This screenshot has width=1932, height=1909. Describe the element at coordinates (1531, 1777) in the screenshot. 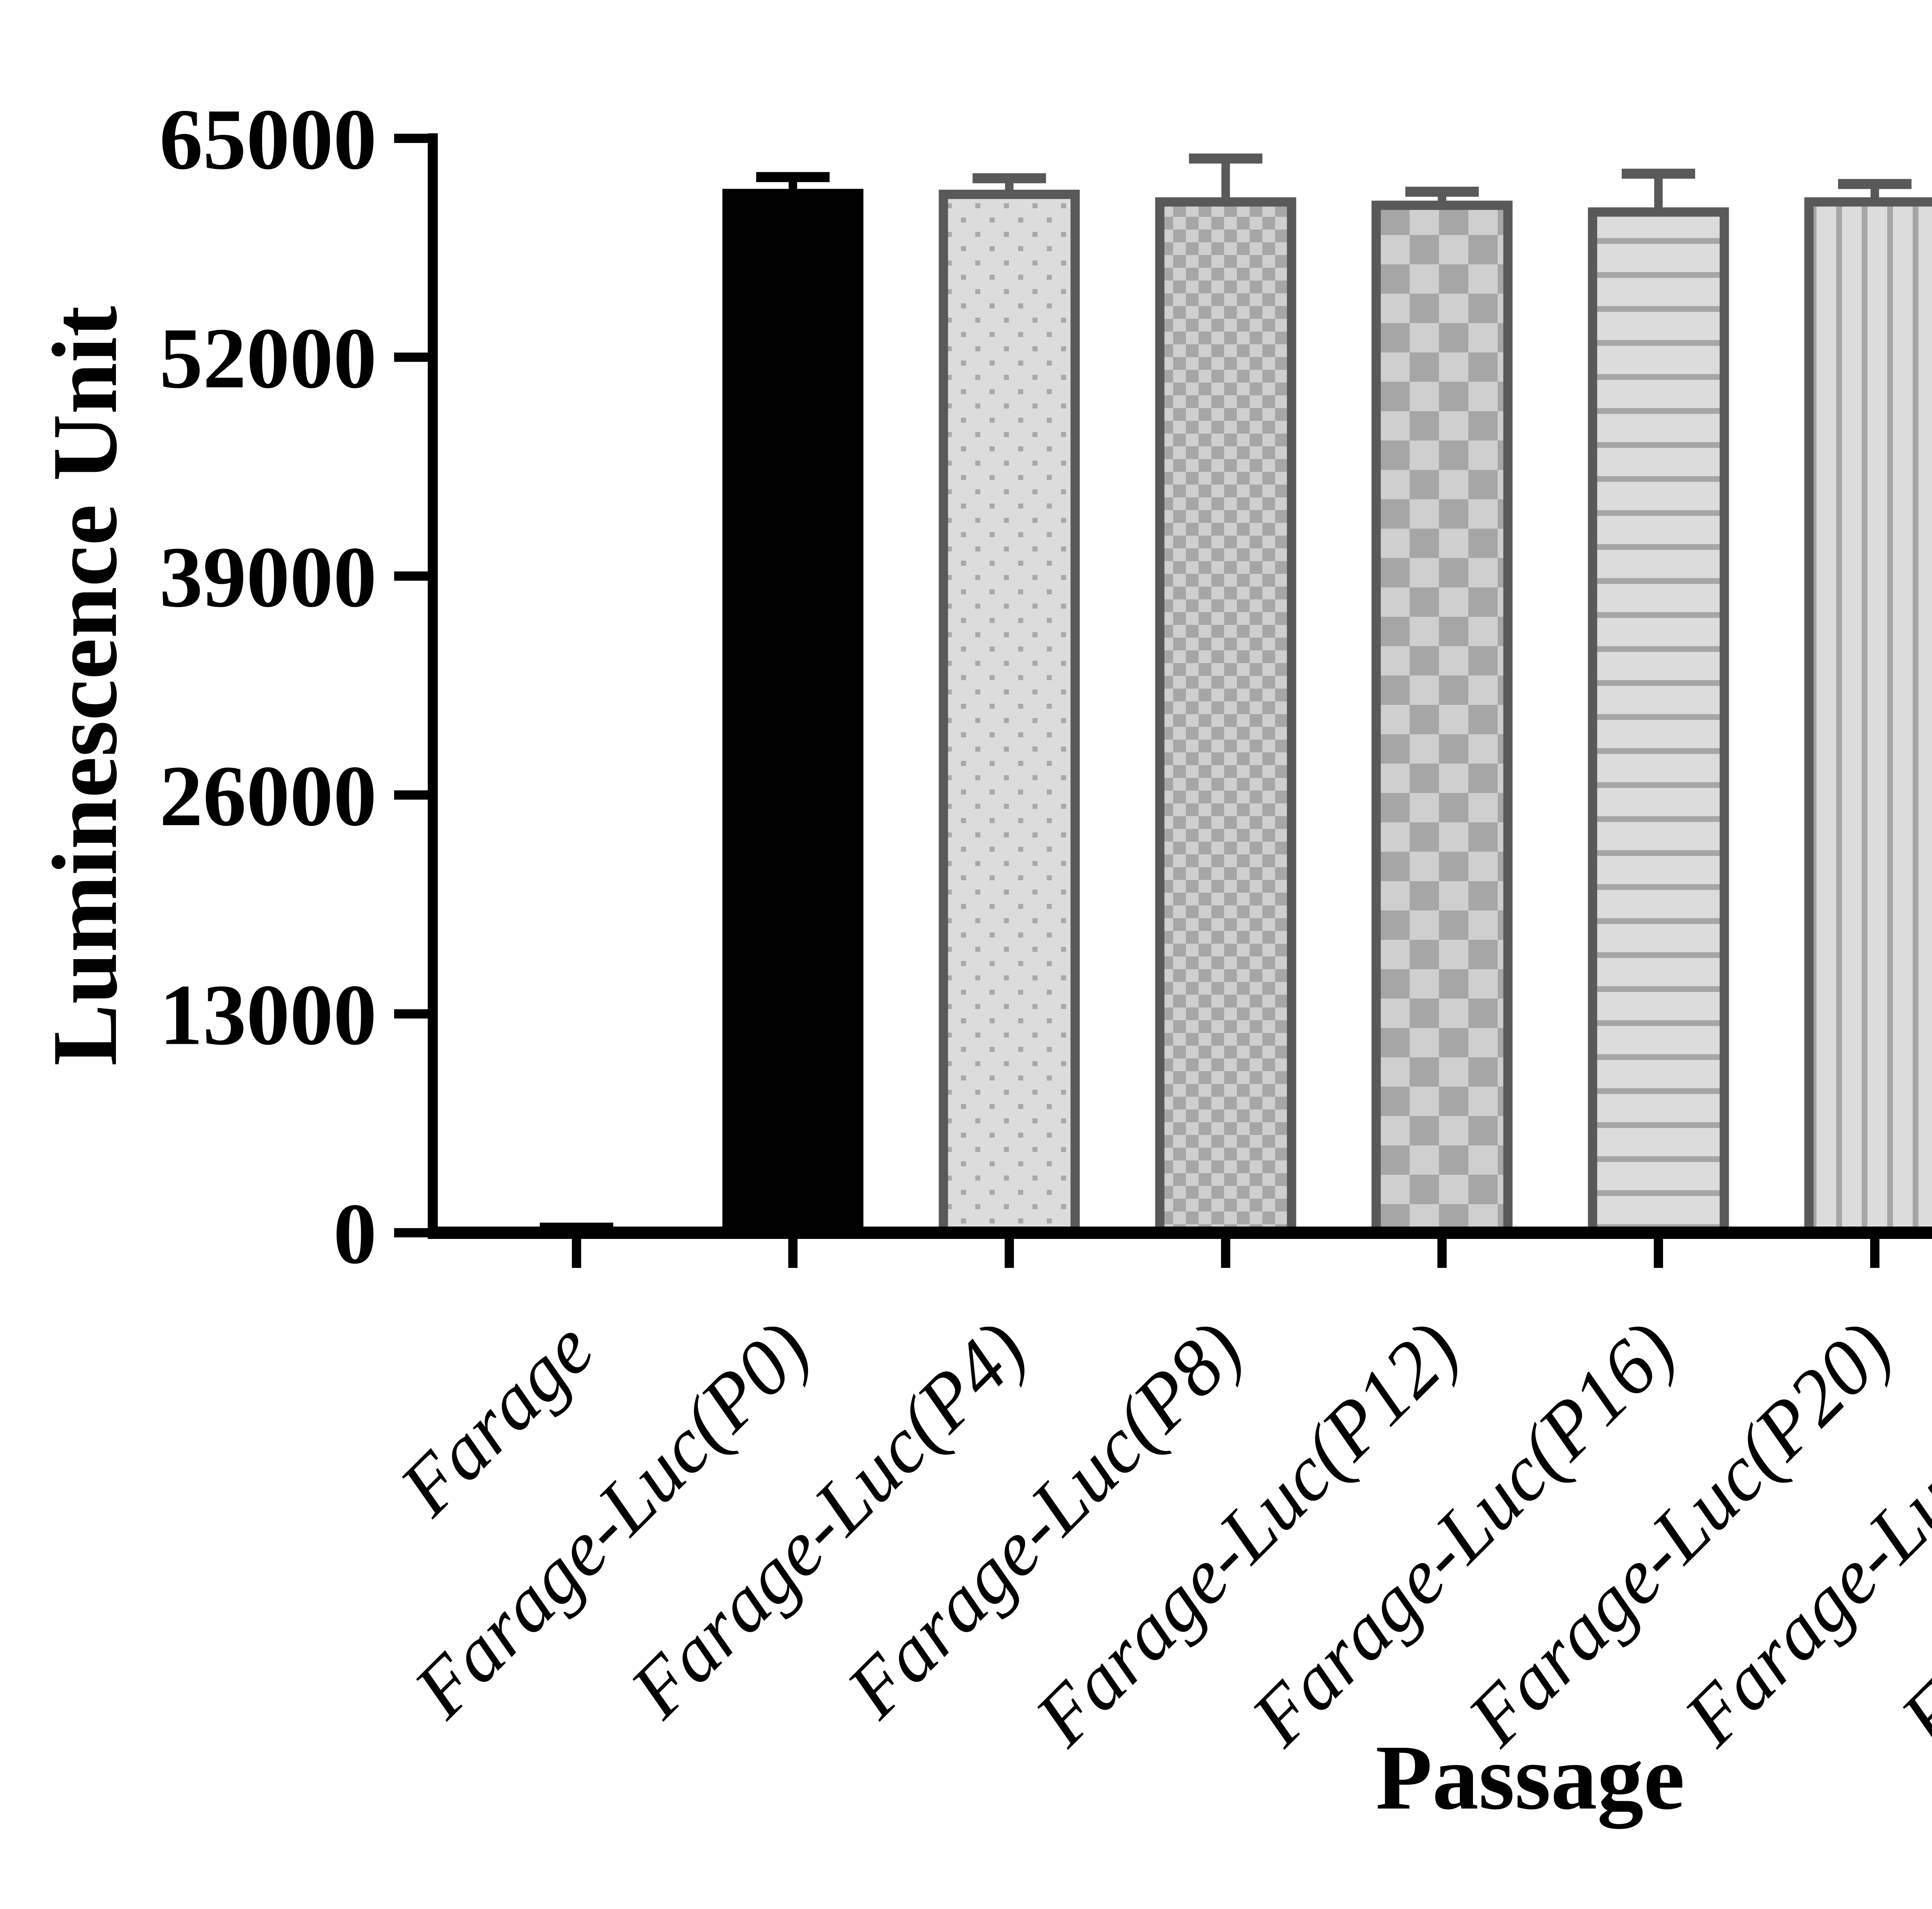

I see `x-axis-title: Passage` at that location.